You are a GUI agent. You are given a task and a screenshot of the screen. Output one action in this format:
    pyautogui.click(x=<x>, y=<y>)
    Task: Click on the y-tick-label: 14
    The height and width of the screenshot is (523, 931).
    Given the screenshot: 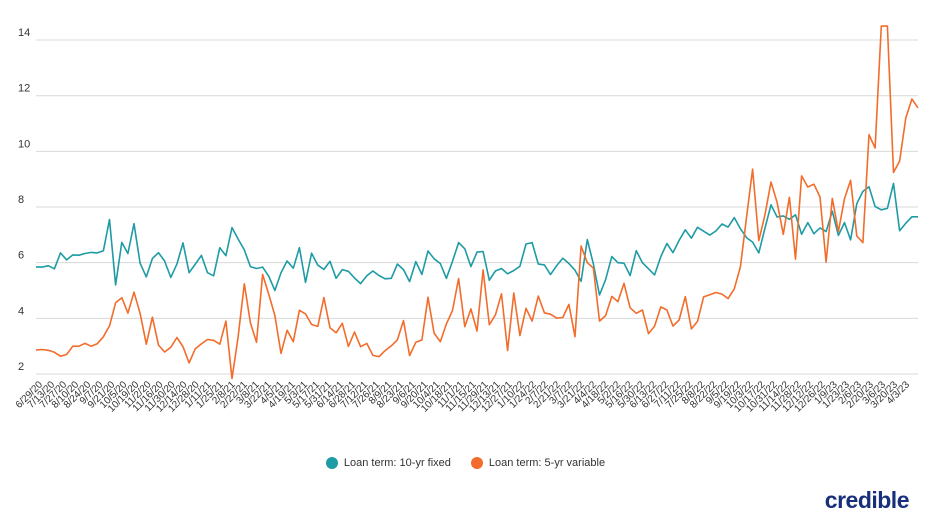 What is the action you would take?
    pyautogui.click(x=24, y=33)
    